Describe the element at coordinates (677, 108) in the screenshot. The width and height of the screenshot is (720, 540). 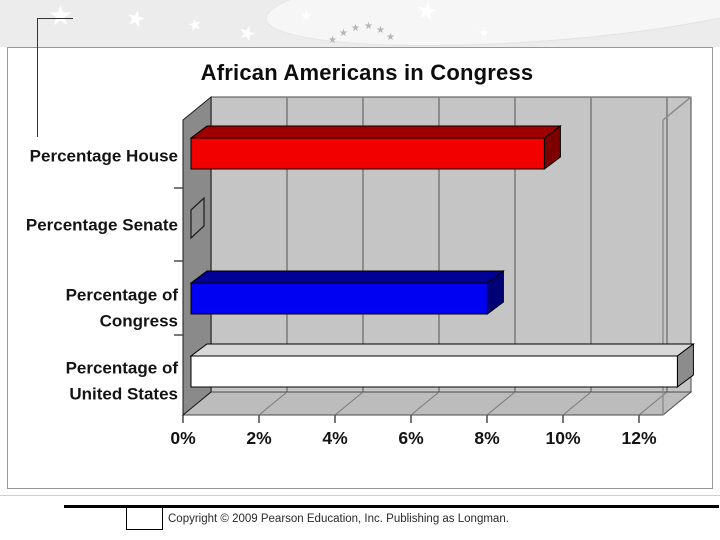
I see `right-wall-edge` at that location.